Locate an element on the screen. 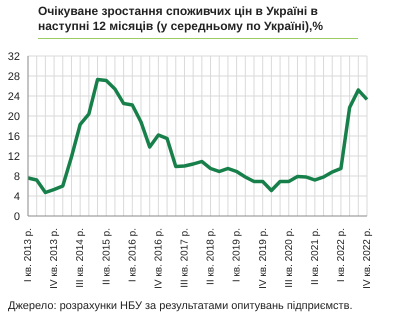  x-tick-label: I кв. 2022 р. is located at coordinates (342, 255).